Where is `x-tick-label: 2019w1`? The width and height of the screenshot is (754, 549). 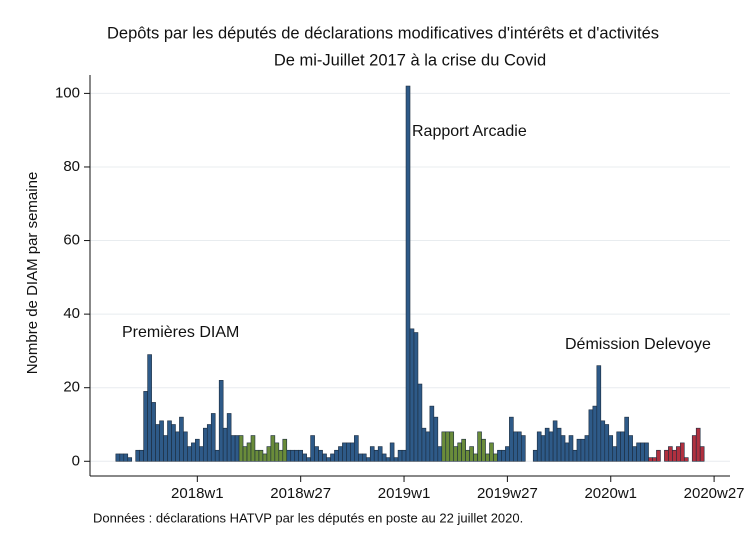
x-tick-label: 2019w1 is located at coordinates (404, 493).